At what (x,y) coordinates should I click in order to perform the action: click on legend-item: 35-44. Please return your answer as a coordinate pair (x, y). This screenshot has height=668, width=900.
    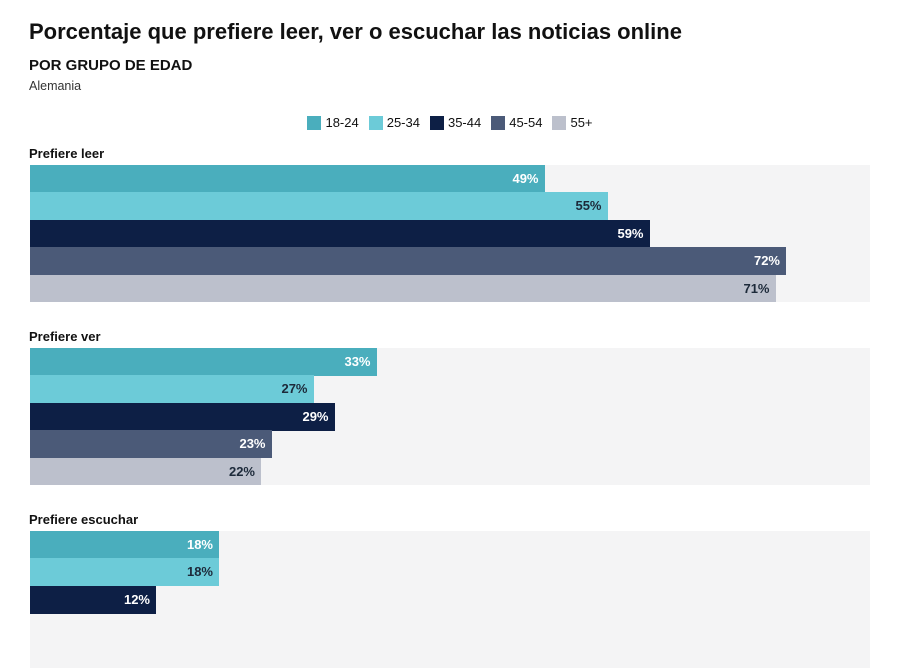
    Looking at the image, I should click on (455, 122).